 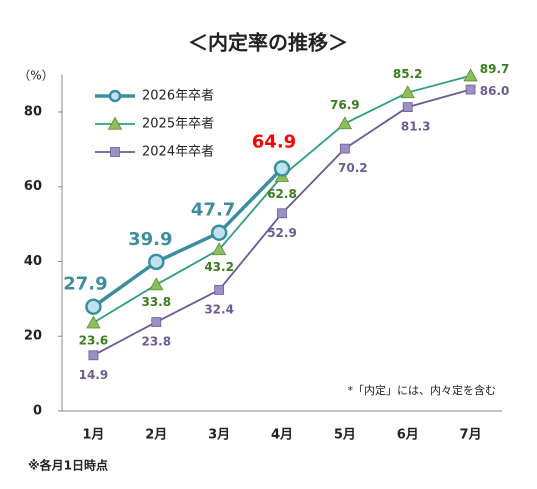 What do you see at coordinates (408, 74) in the screenshot?
I see `data-label: 85.2` at bounding box center [408, 74].